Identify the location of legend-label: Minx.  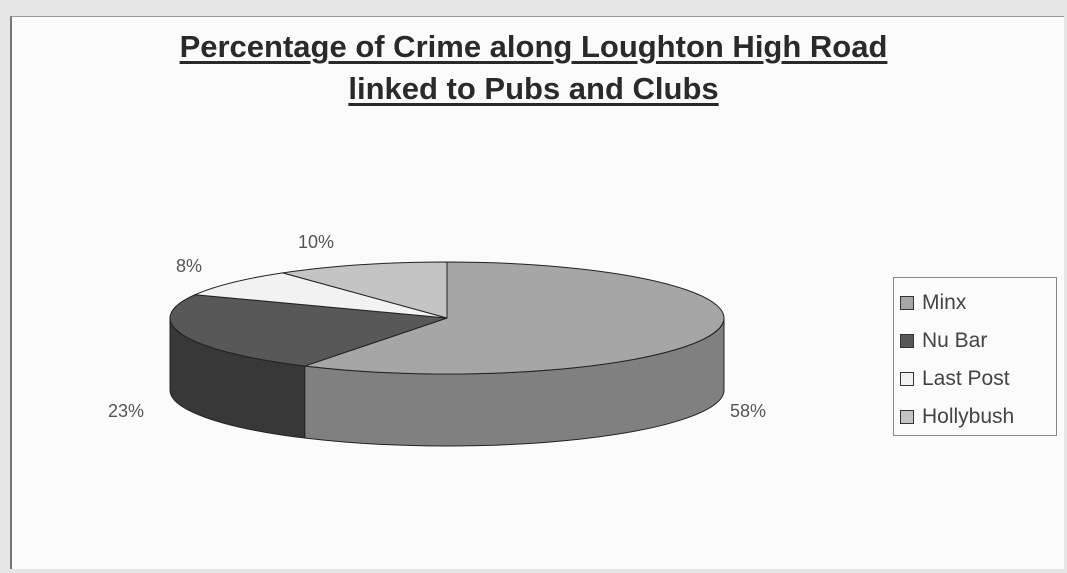
(944, 302).